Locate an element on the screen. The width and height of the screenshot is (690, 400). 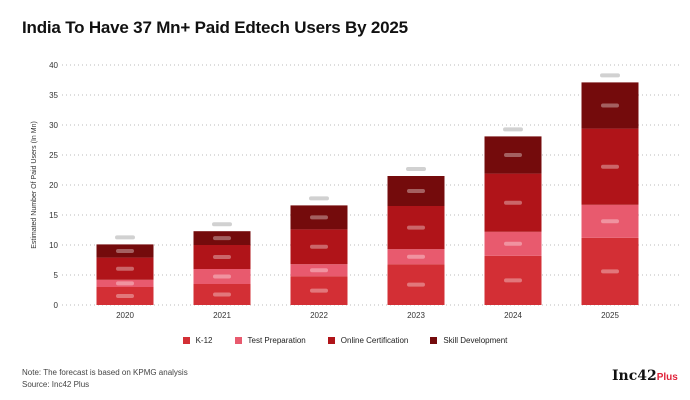
legend-item: Skill Development is located at coordinates (468, 340).